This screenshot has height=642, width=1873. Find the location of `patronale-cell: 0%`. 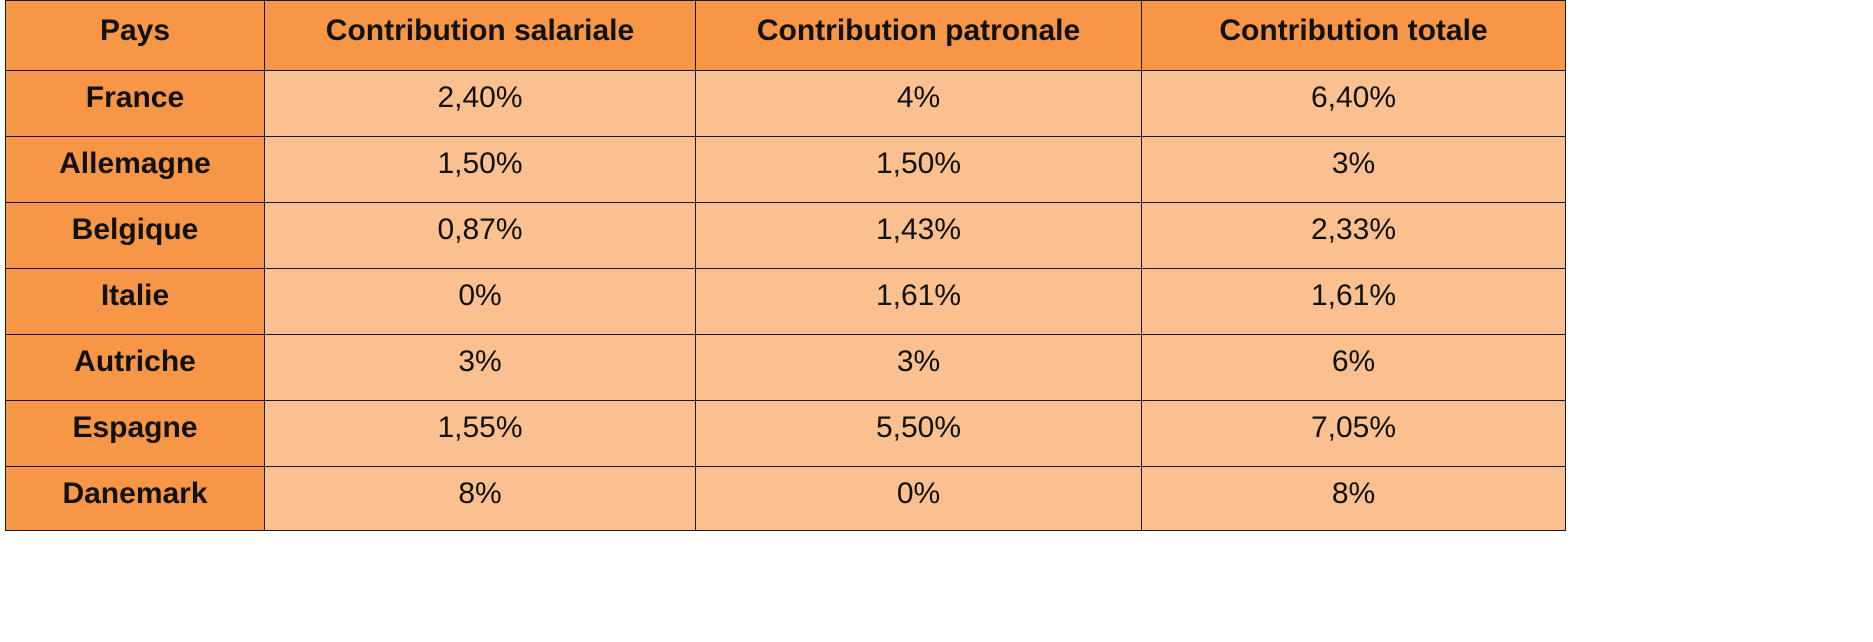

patronale-cell: 0% is located at coordinates (918, 498).